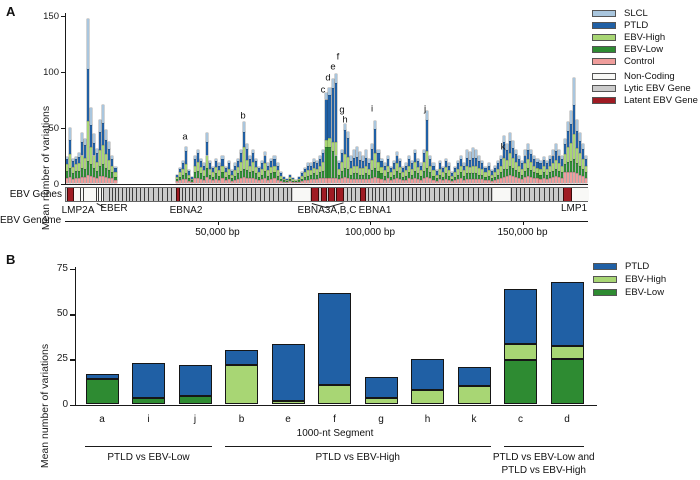 The height and width of the screenshot is (480, 700). What do you see at coordinates (53, 128) in the screenshot?
I see `panel-a-y-tick-label: 50` at bounding box center [53, 128].